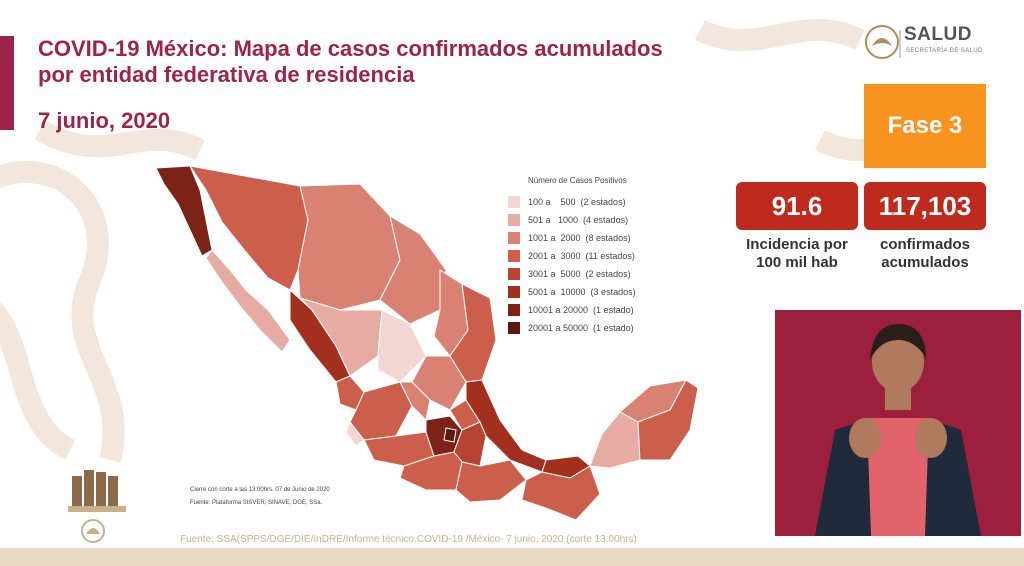 Image resolution: width=1024 pixels, height=566 pixels. I want to click on incidence-value: 91.6, so click(797, 206).